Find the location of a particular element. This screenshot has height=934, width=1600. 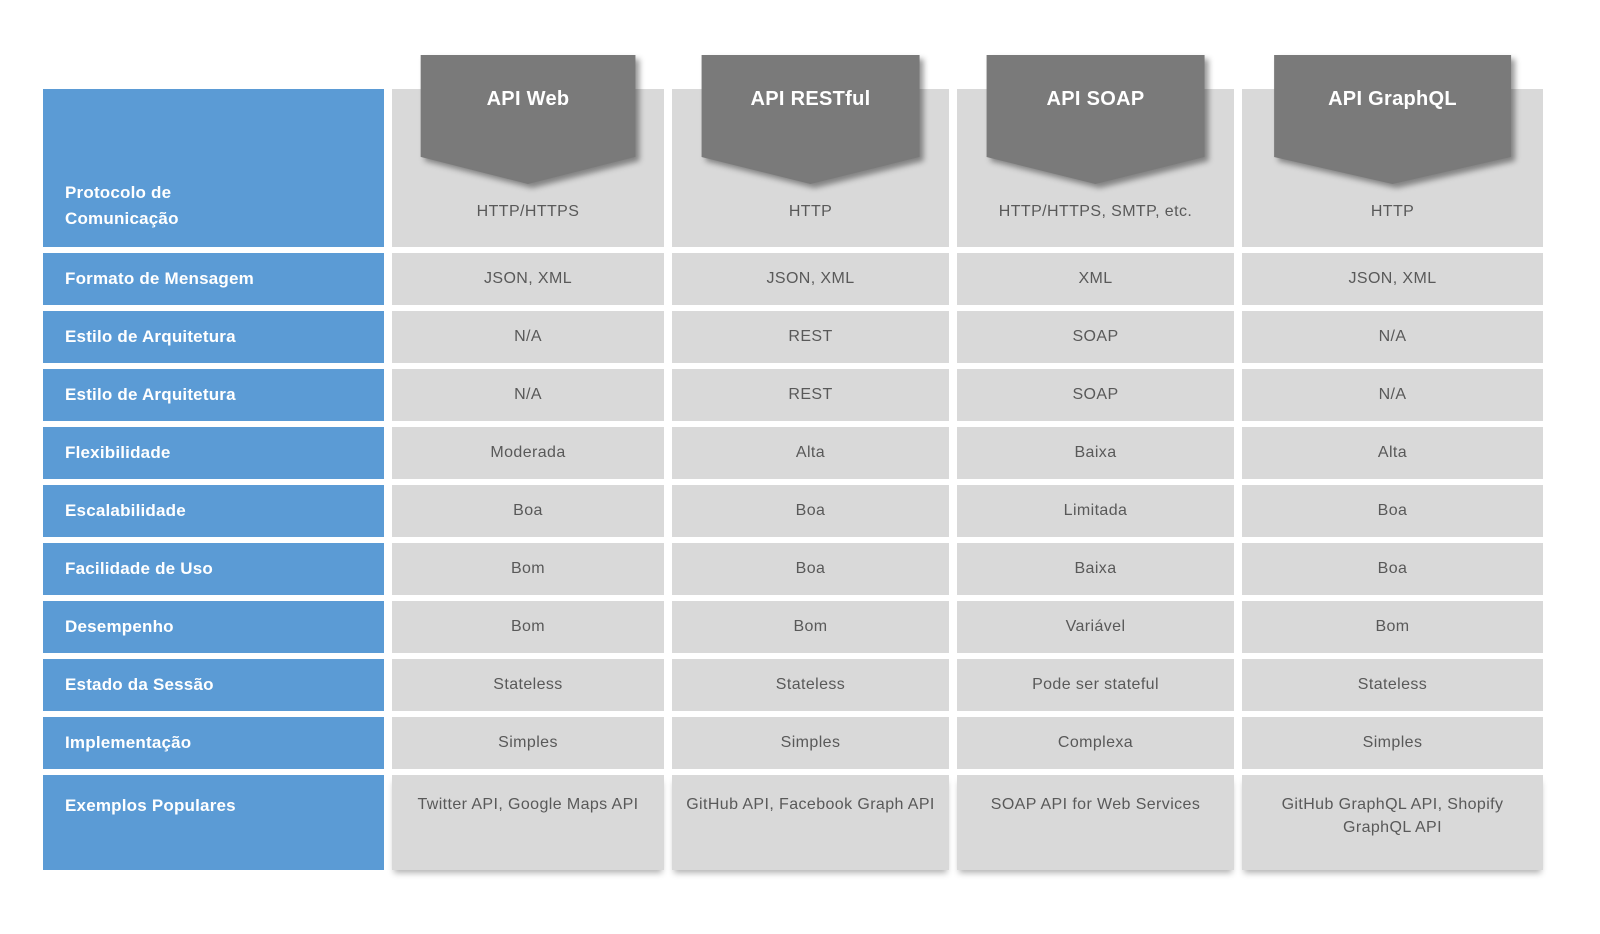

criteria-label: Estado da Sessão is located at coordinates (213, 685).